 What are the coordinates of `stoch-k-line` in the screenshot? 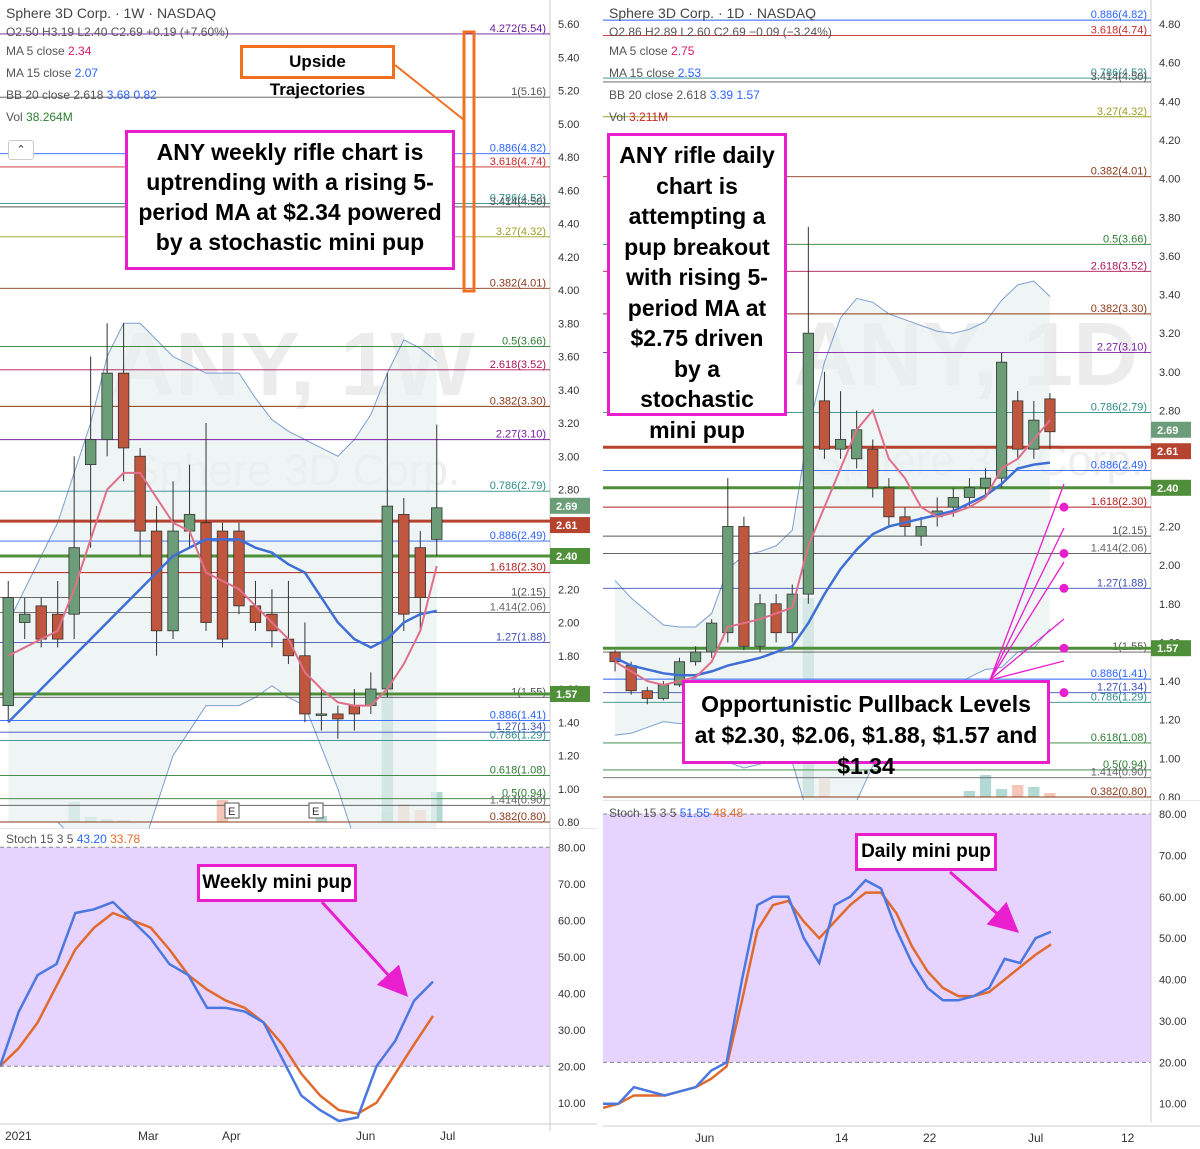 It's located at (217, 1011).